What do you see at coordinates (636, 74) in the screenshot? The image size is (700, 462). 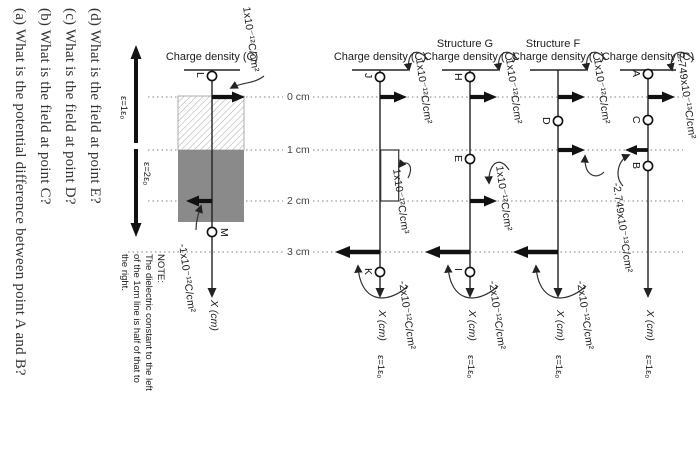 I see `point-A-label: A` at bounding box center [636, 74].